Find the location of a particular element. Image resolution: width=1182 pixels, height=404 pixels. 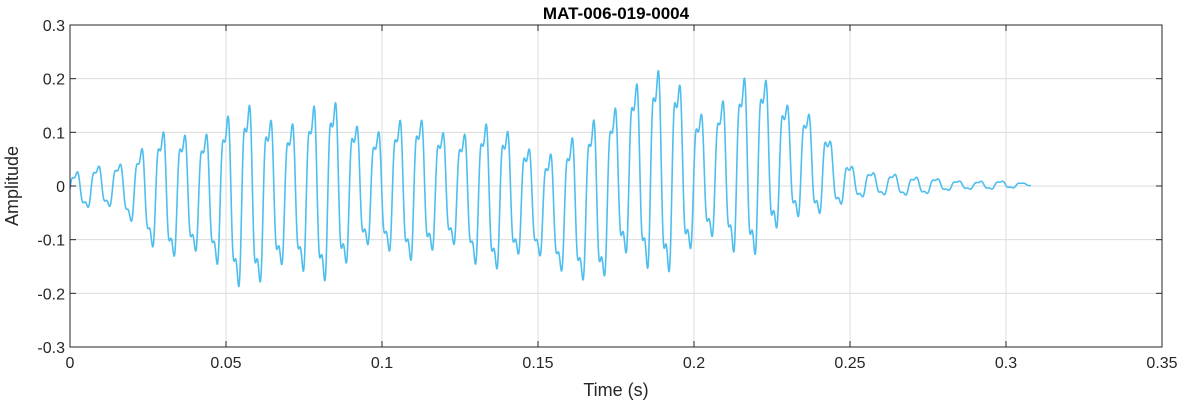

chart-title: MAT-006-019-0004 is located at coordinates (616, 13).